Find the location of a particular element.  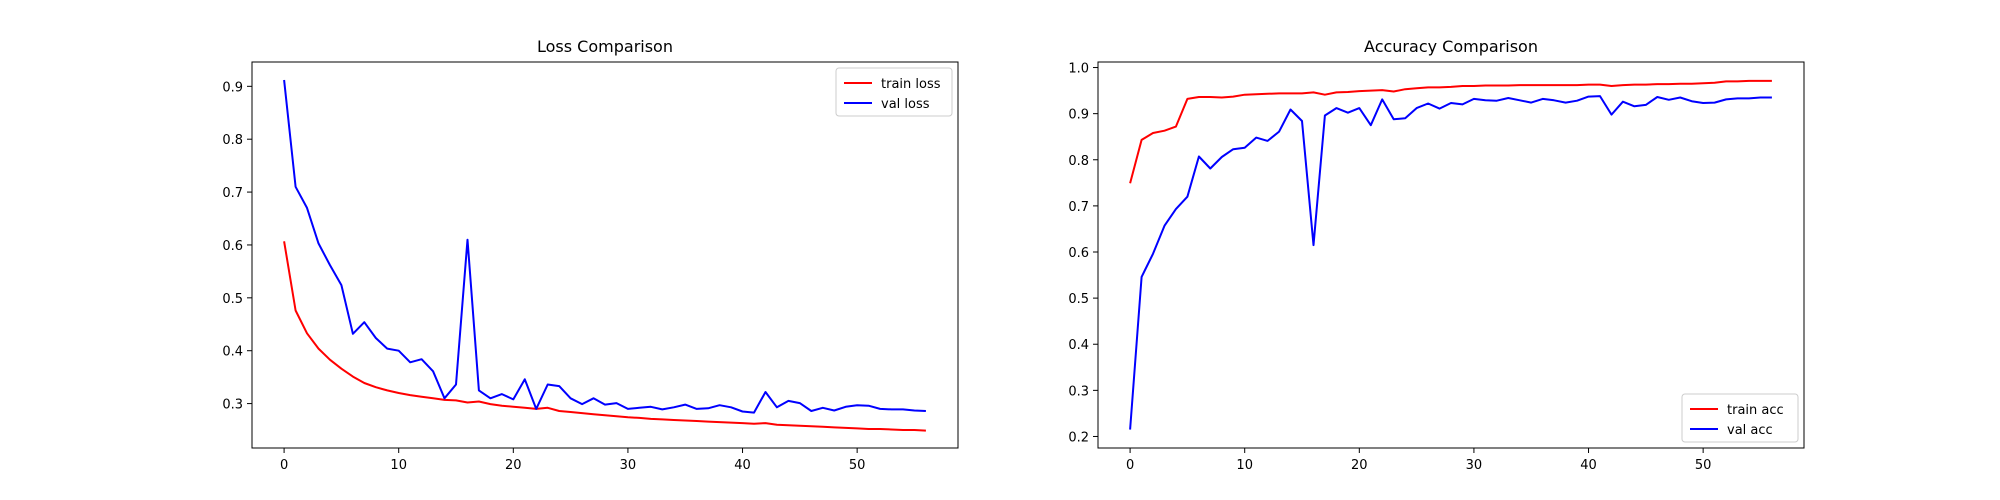

series-line-train-loss is located at coordinates (604, 336).